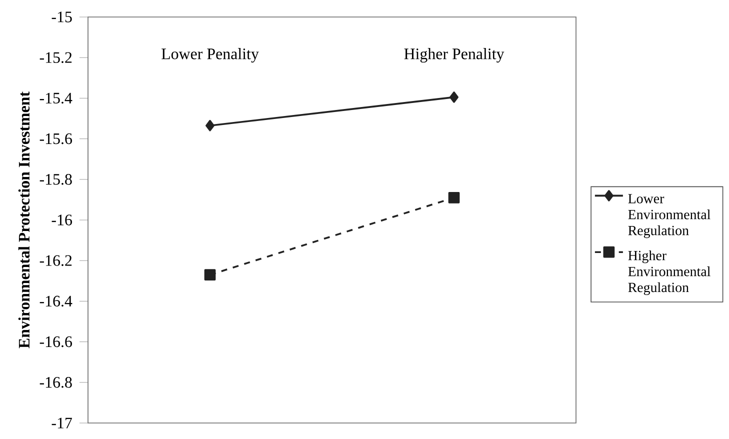 The image size is (729, 439). What do you see at coordinates (62, 17) in the screenshot?
I see `y-tick-label: -15` at bounding box center [62, 17].